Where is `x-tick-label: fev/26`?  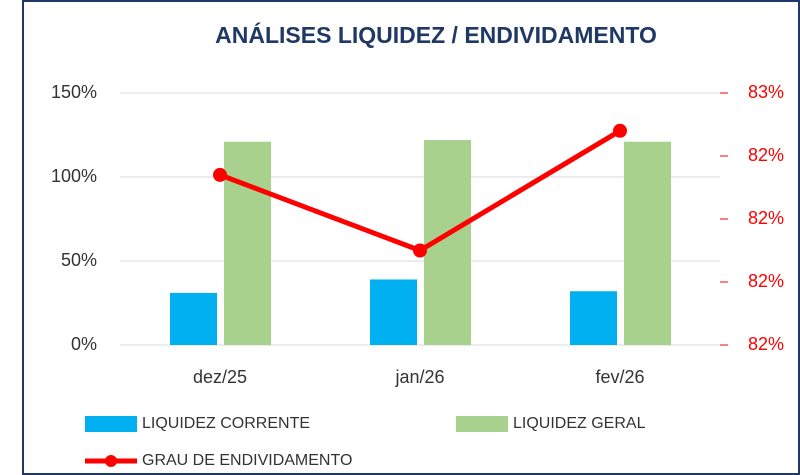 x-tick-label: fev/26 is located at coordinates (619, 377).